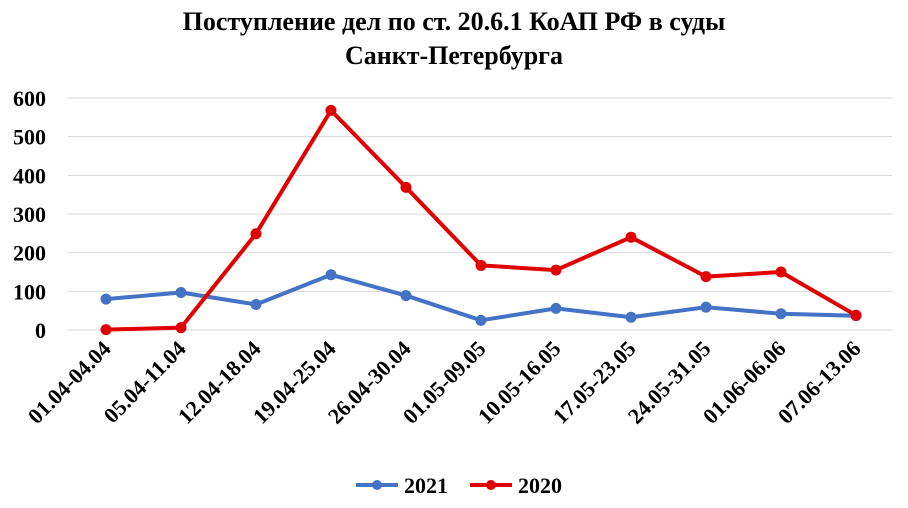 The image size is (908, 508). Describe the element at coordinates (69, 382) in the screenshot. I see `x-tick-label: 01.04-04.04` at that location.